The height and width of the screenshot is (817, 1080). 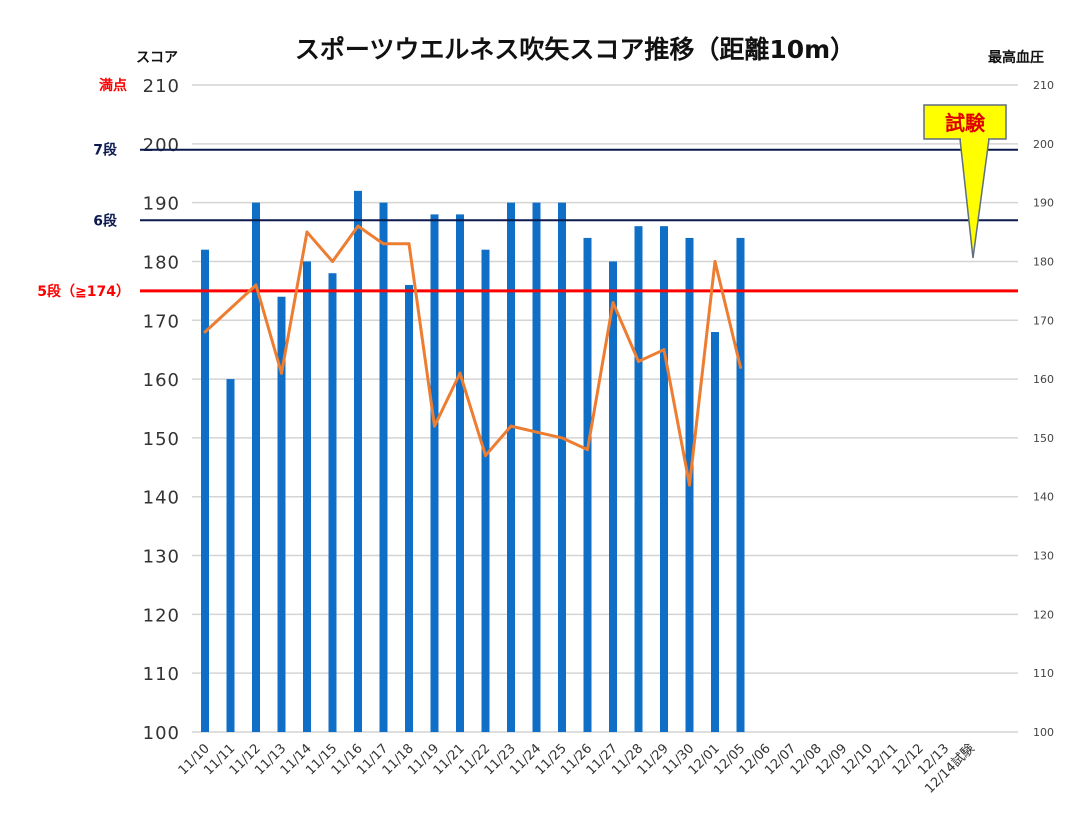 I want to click on y-tick-label-right: 120, so click(x=1043, y=614).